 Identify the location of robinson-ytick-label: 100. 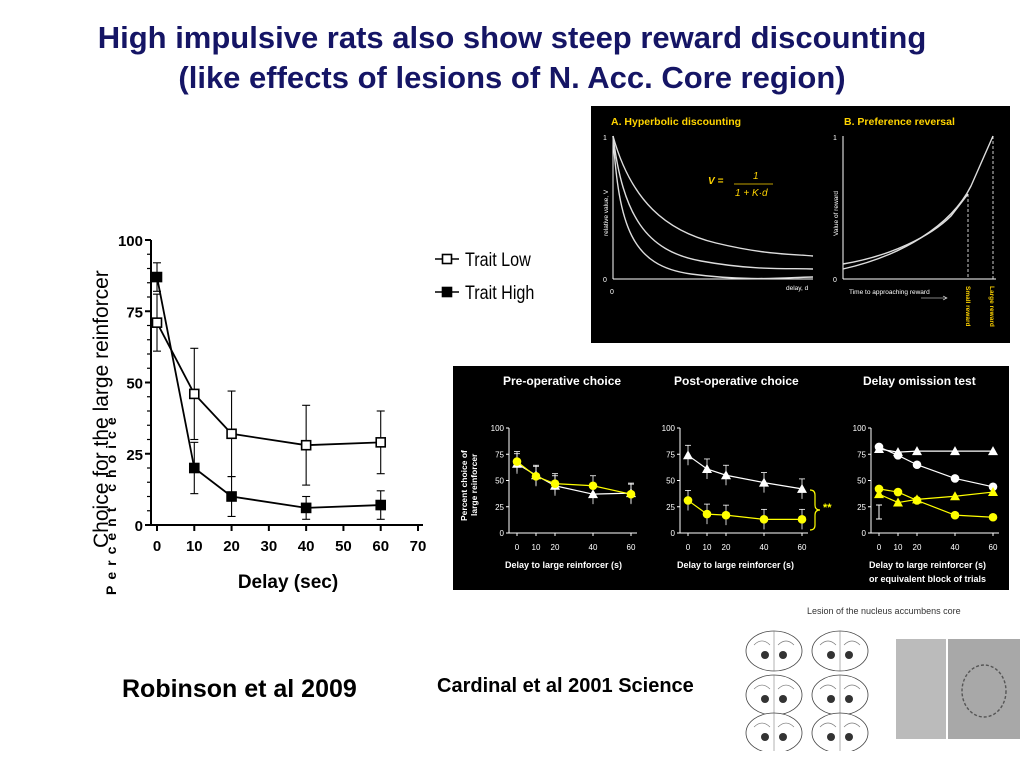
(130, 241).